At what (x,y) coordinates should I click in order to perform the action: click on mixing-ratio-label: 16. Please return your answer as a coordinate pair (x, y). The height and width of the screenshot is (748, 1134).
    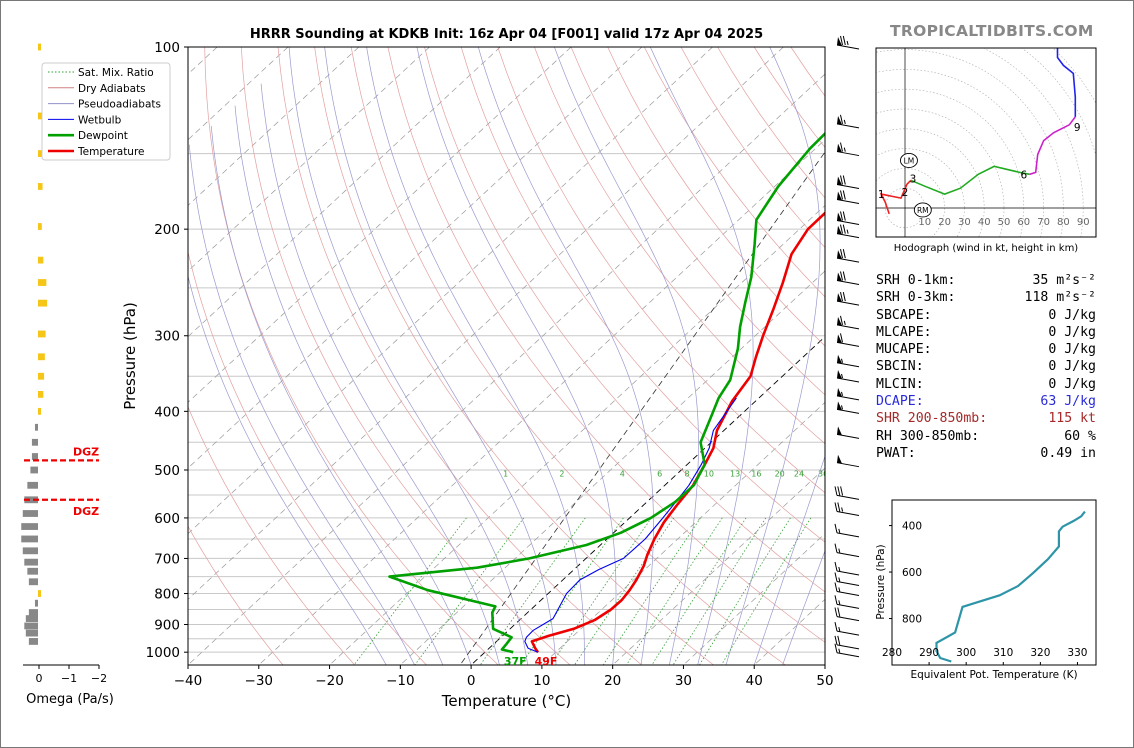
    Looking at the image, I should click on (756, 474).